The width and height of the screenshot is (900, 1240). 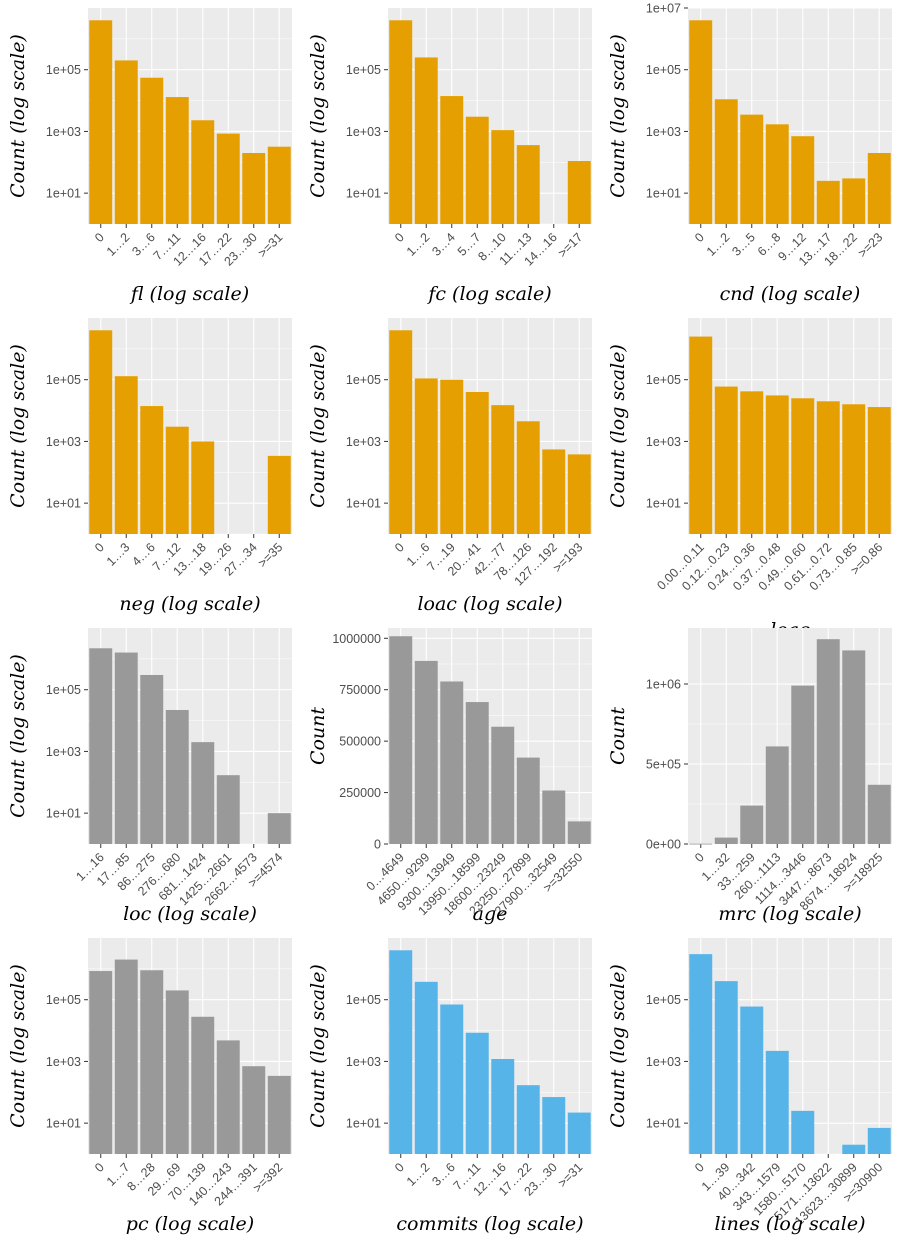 What do you see at coordinates (190, 914) in the screenshot?
I see `x-axis-label: loc (log scale)` at bounding box center [190, 914].